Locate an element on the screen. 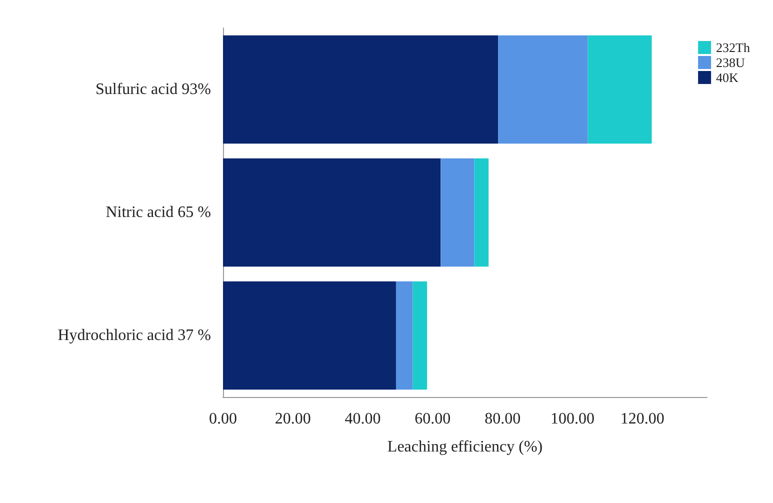 The width and height of the screenshot is (773, 503). legend-label: 40K is located at coordinates (728, 77).